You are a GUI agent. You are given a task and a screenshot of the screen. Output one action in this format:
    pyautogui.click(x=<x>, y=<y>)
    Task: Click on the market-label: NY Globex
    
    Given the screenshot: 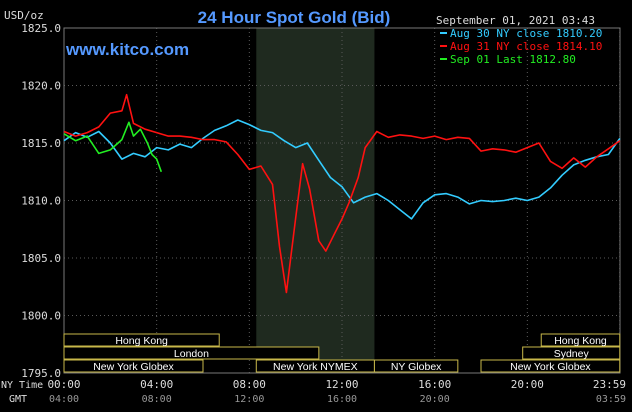 What is the action you would take?
    pyautogui.click(x=416, y=367)
    